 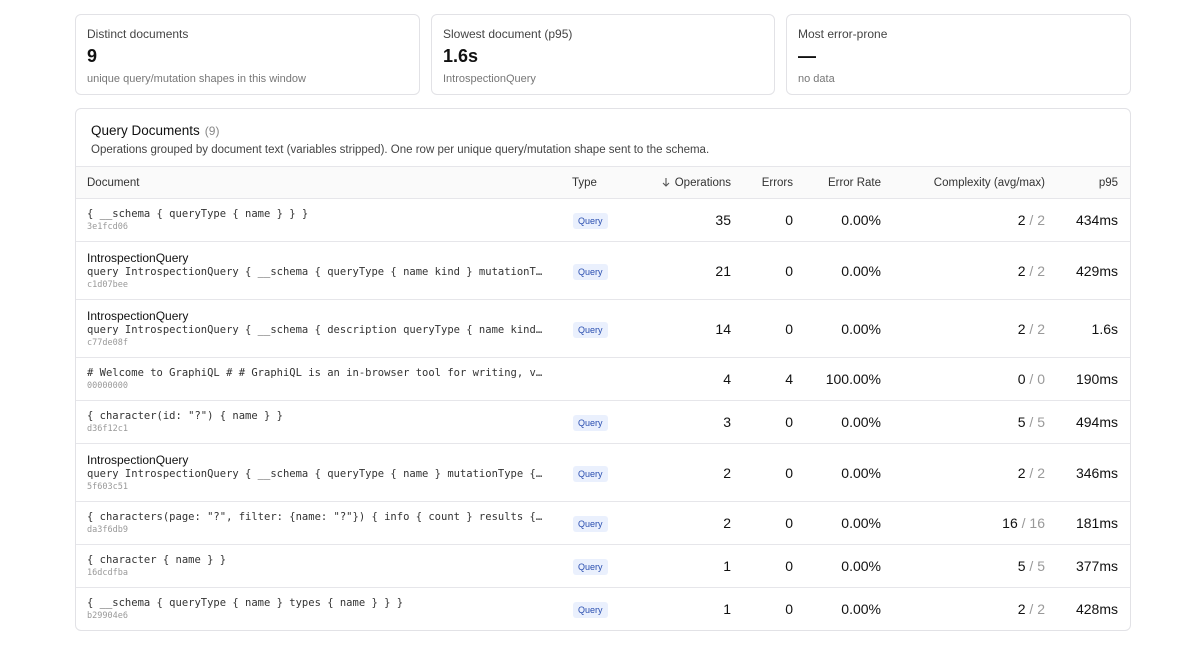 I want to click on column-label: Type, so click(x=584, y=182).